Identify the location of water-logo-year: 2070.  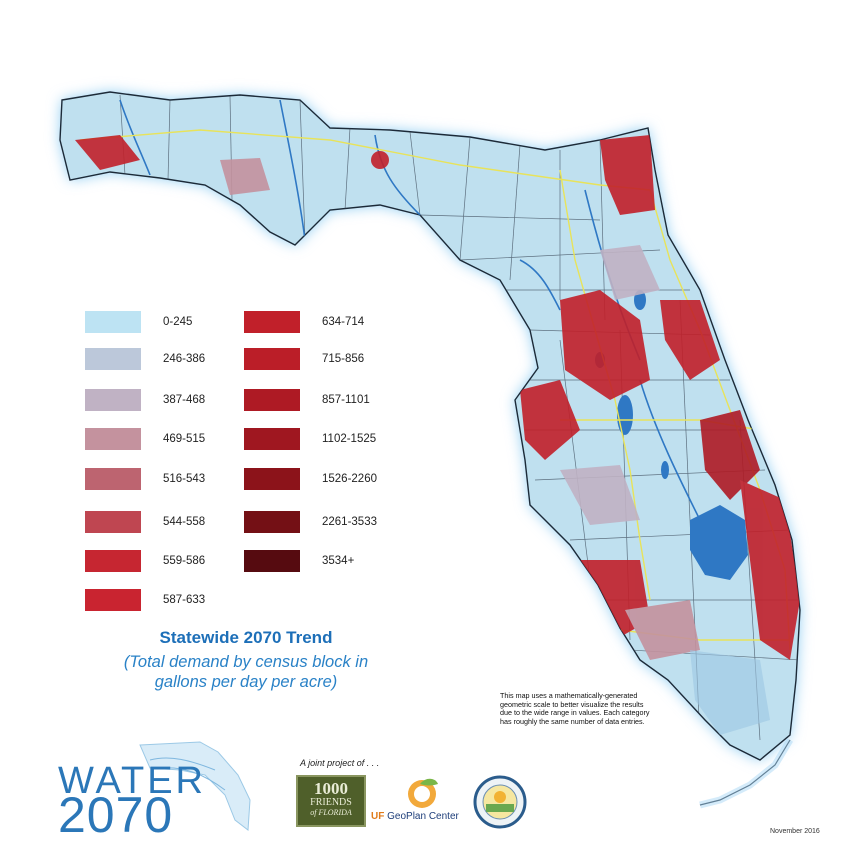
(116, 815).